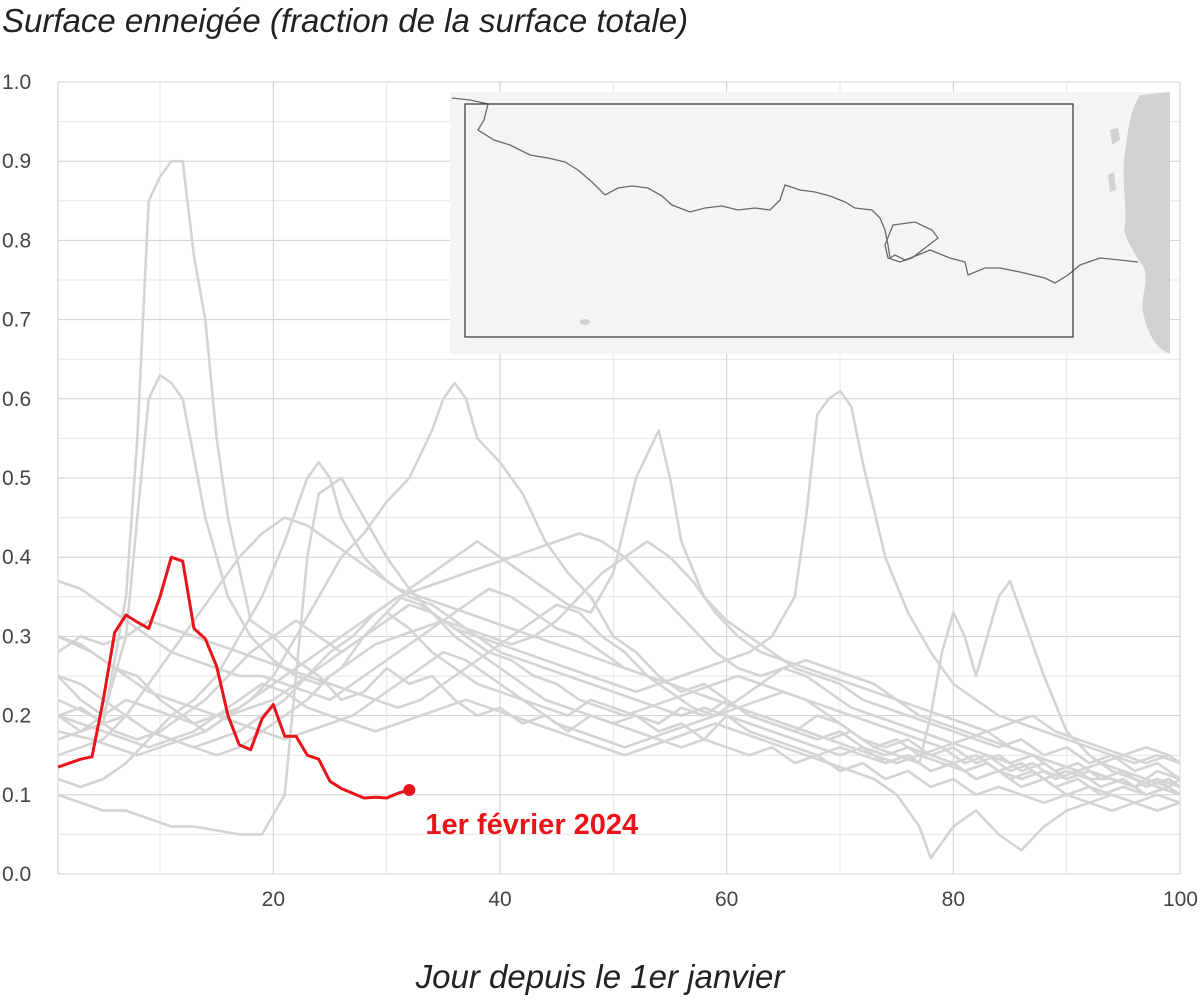  Describe the element at coordinates (600, 976) in the screenshot. I see `x-axis-label: Jour depuis le 1er janvier` at that location.